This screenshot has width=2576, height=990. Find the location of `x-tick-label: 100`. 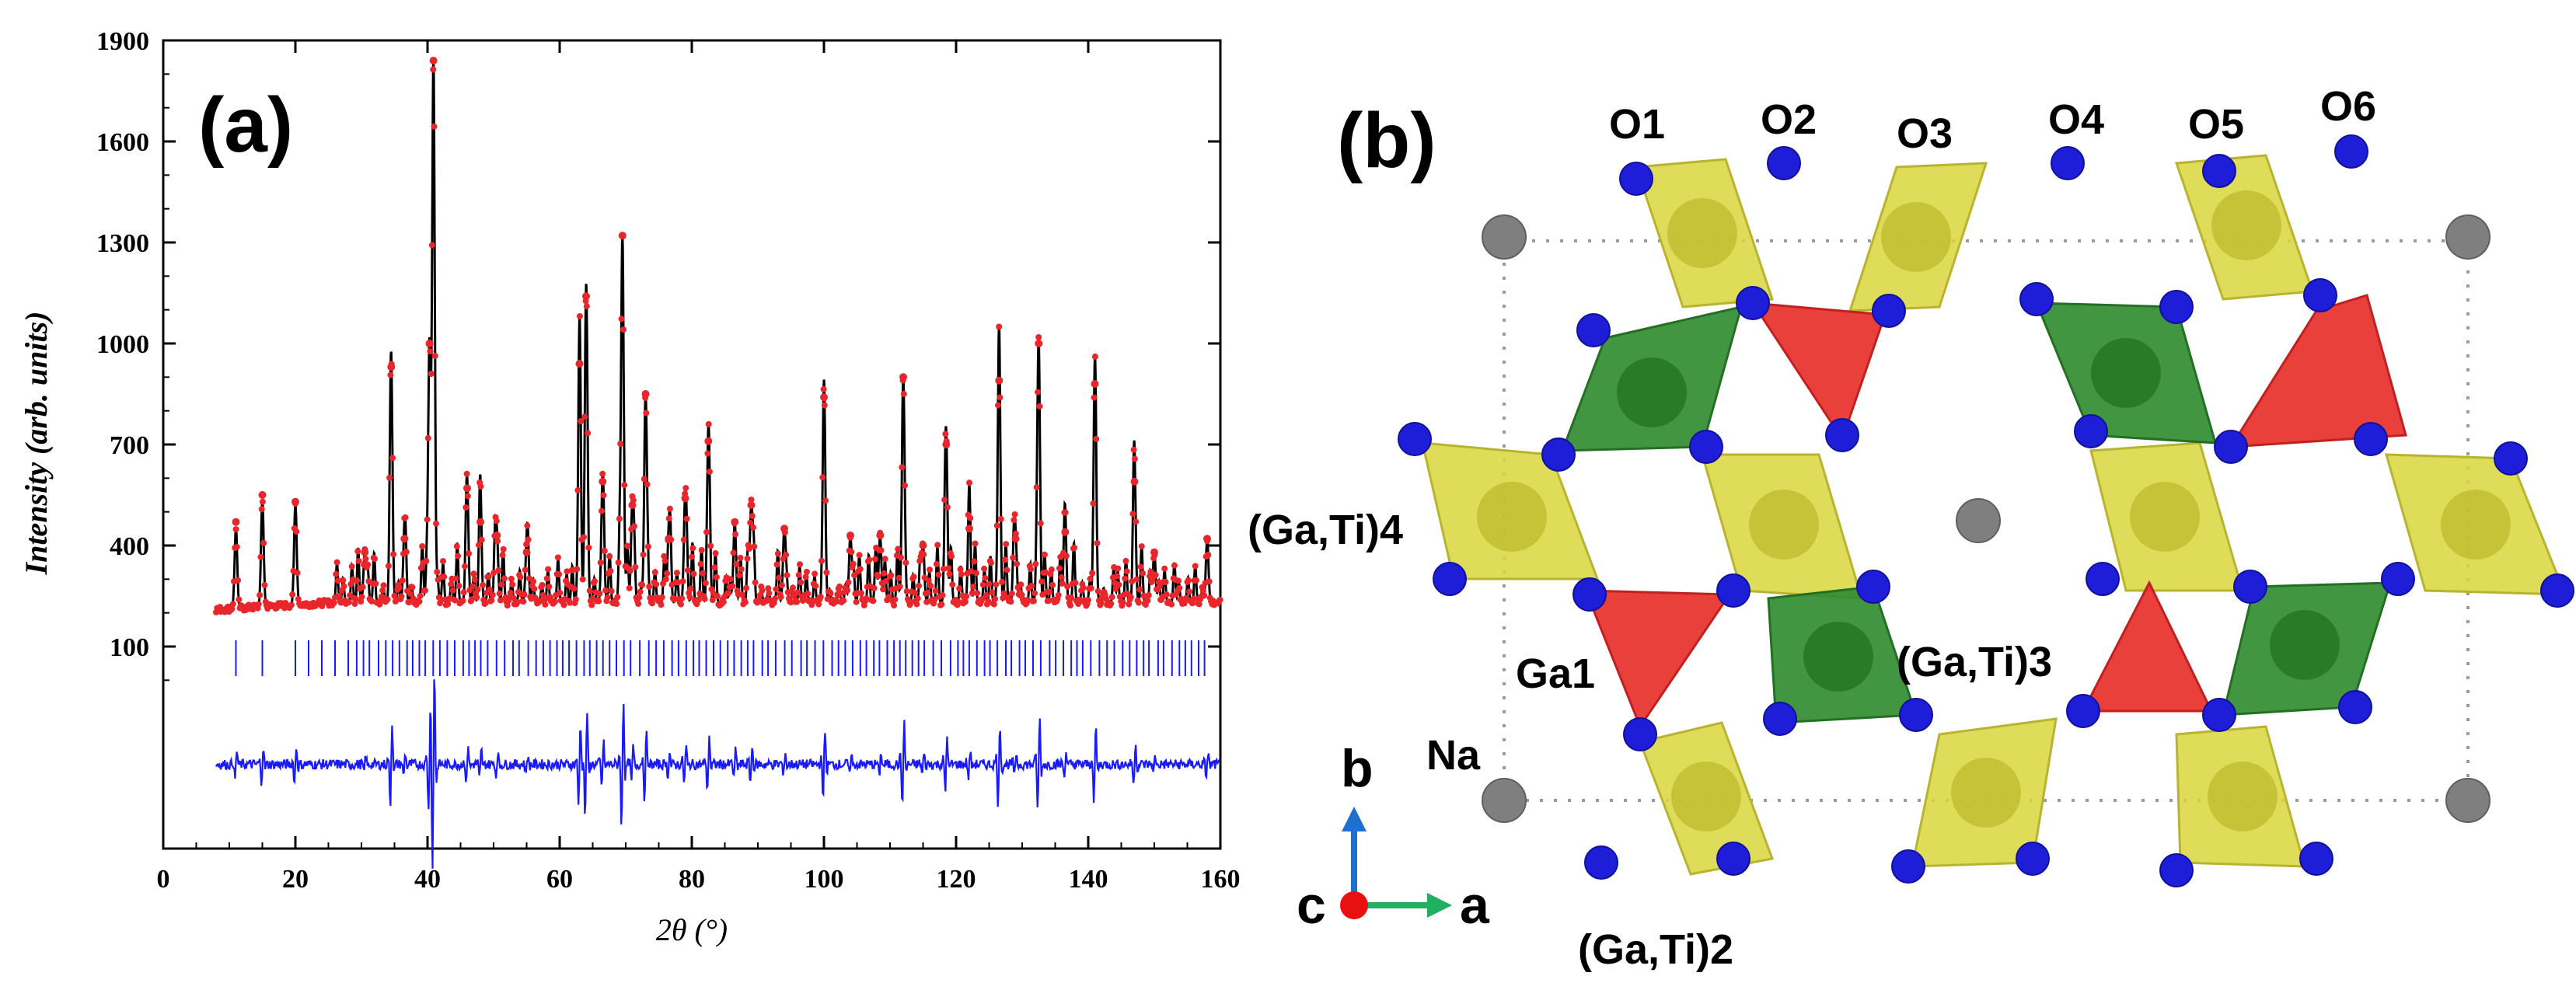

x-tick-label: 100 is located at coordinates (825, 880).